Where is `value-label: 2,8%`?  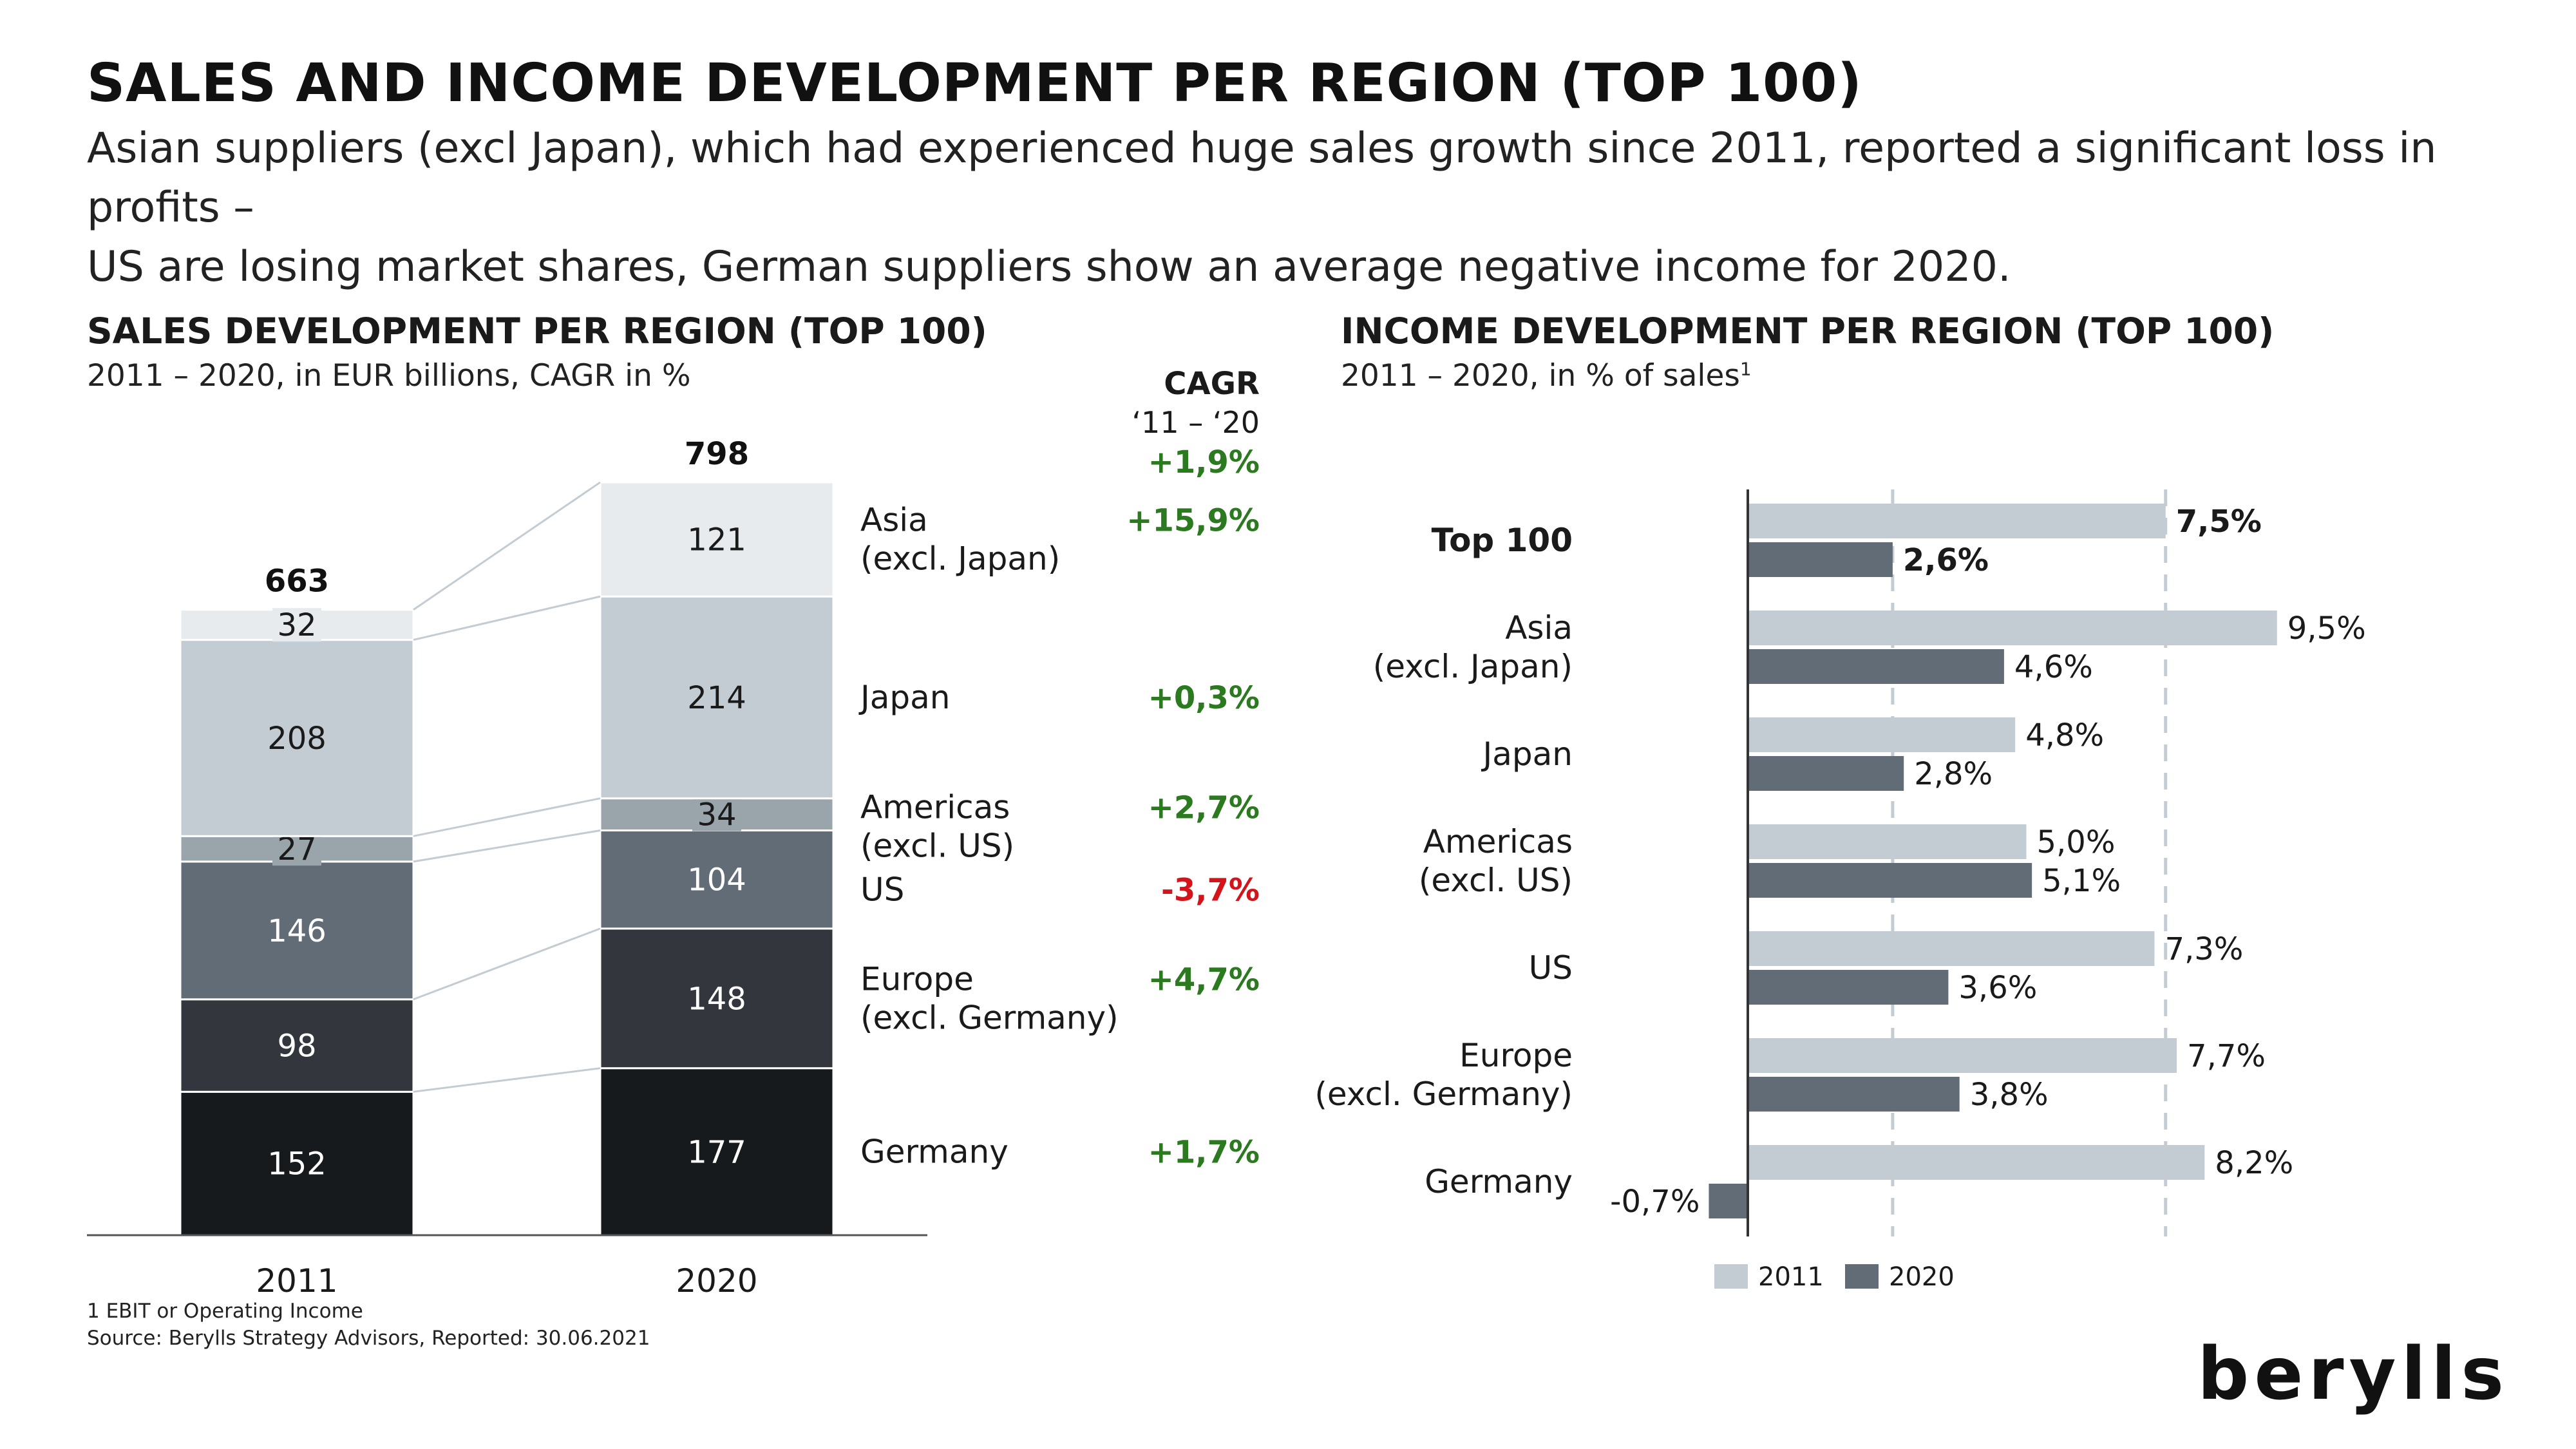
value-label: 2,8% is located at coordinates (1954, 774).